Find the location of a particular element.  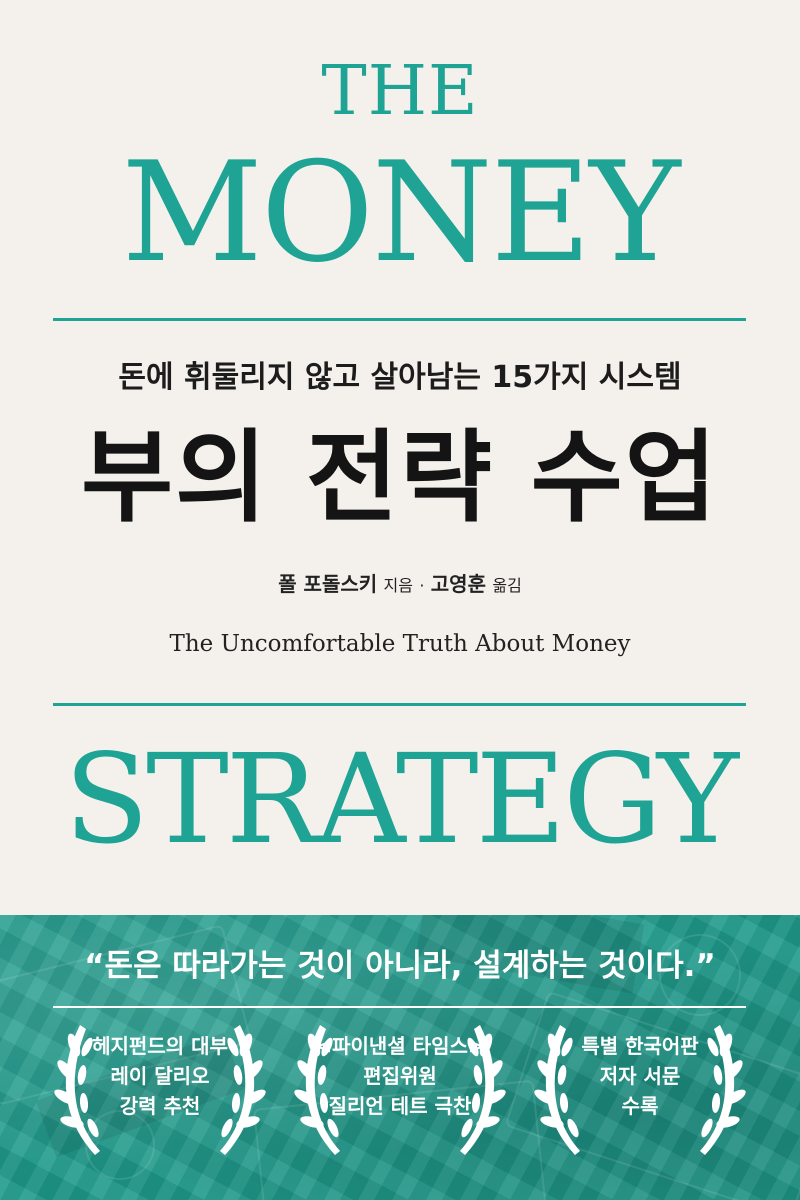

endorsement-line: 질리언 테트 극찬 is located at coordinates (400, 1106).